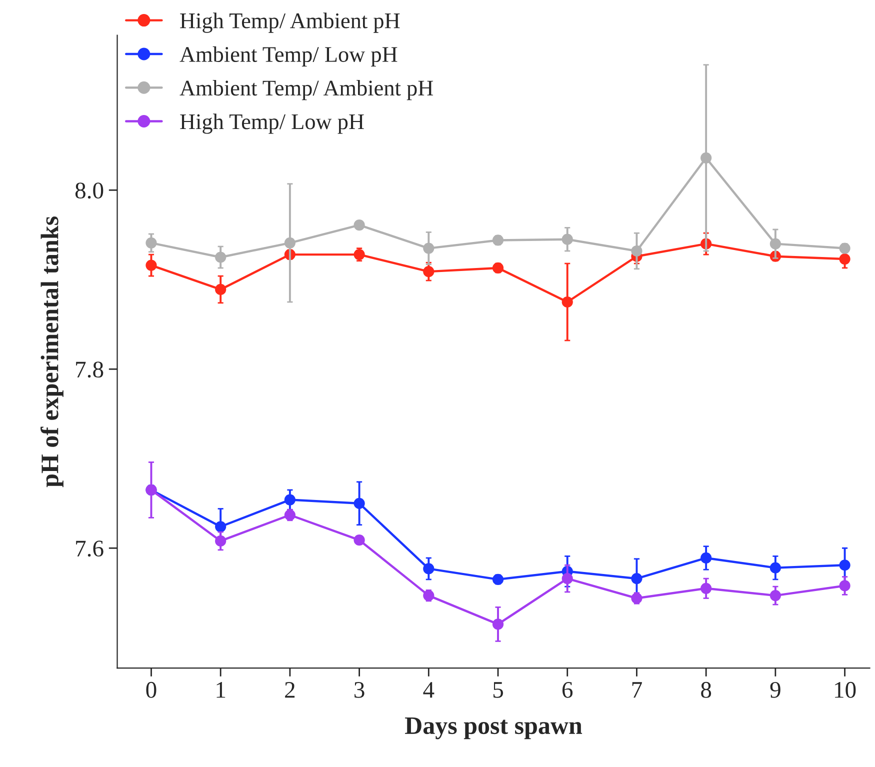 Image resolution: width=875 pixels, height=767 pixels. What do you see at coordinates (151, 690) in the screenshot?
I see `x-tick-label: 0` at bounding box center [151, 690].